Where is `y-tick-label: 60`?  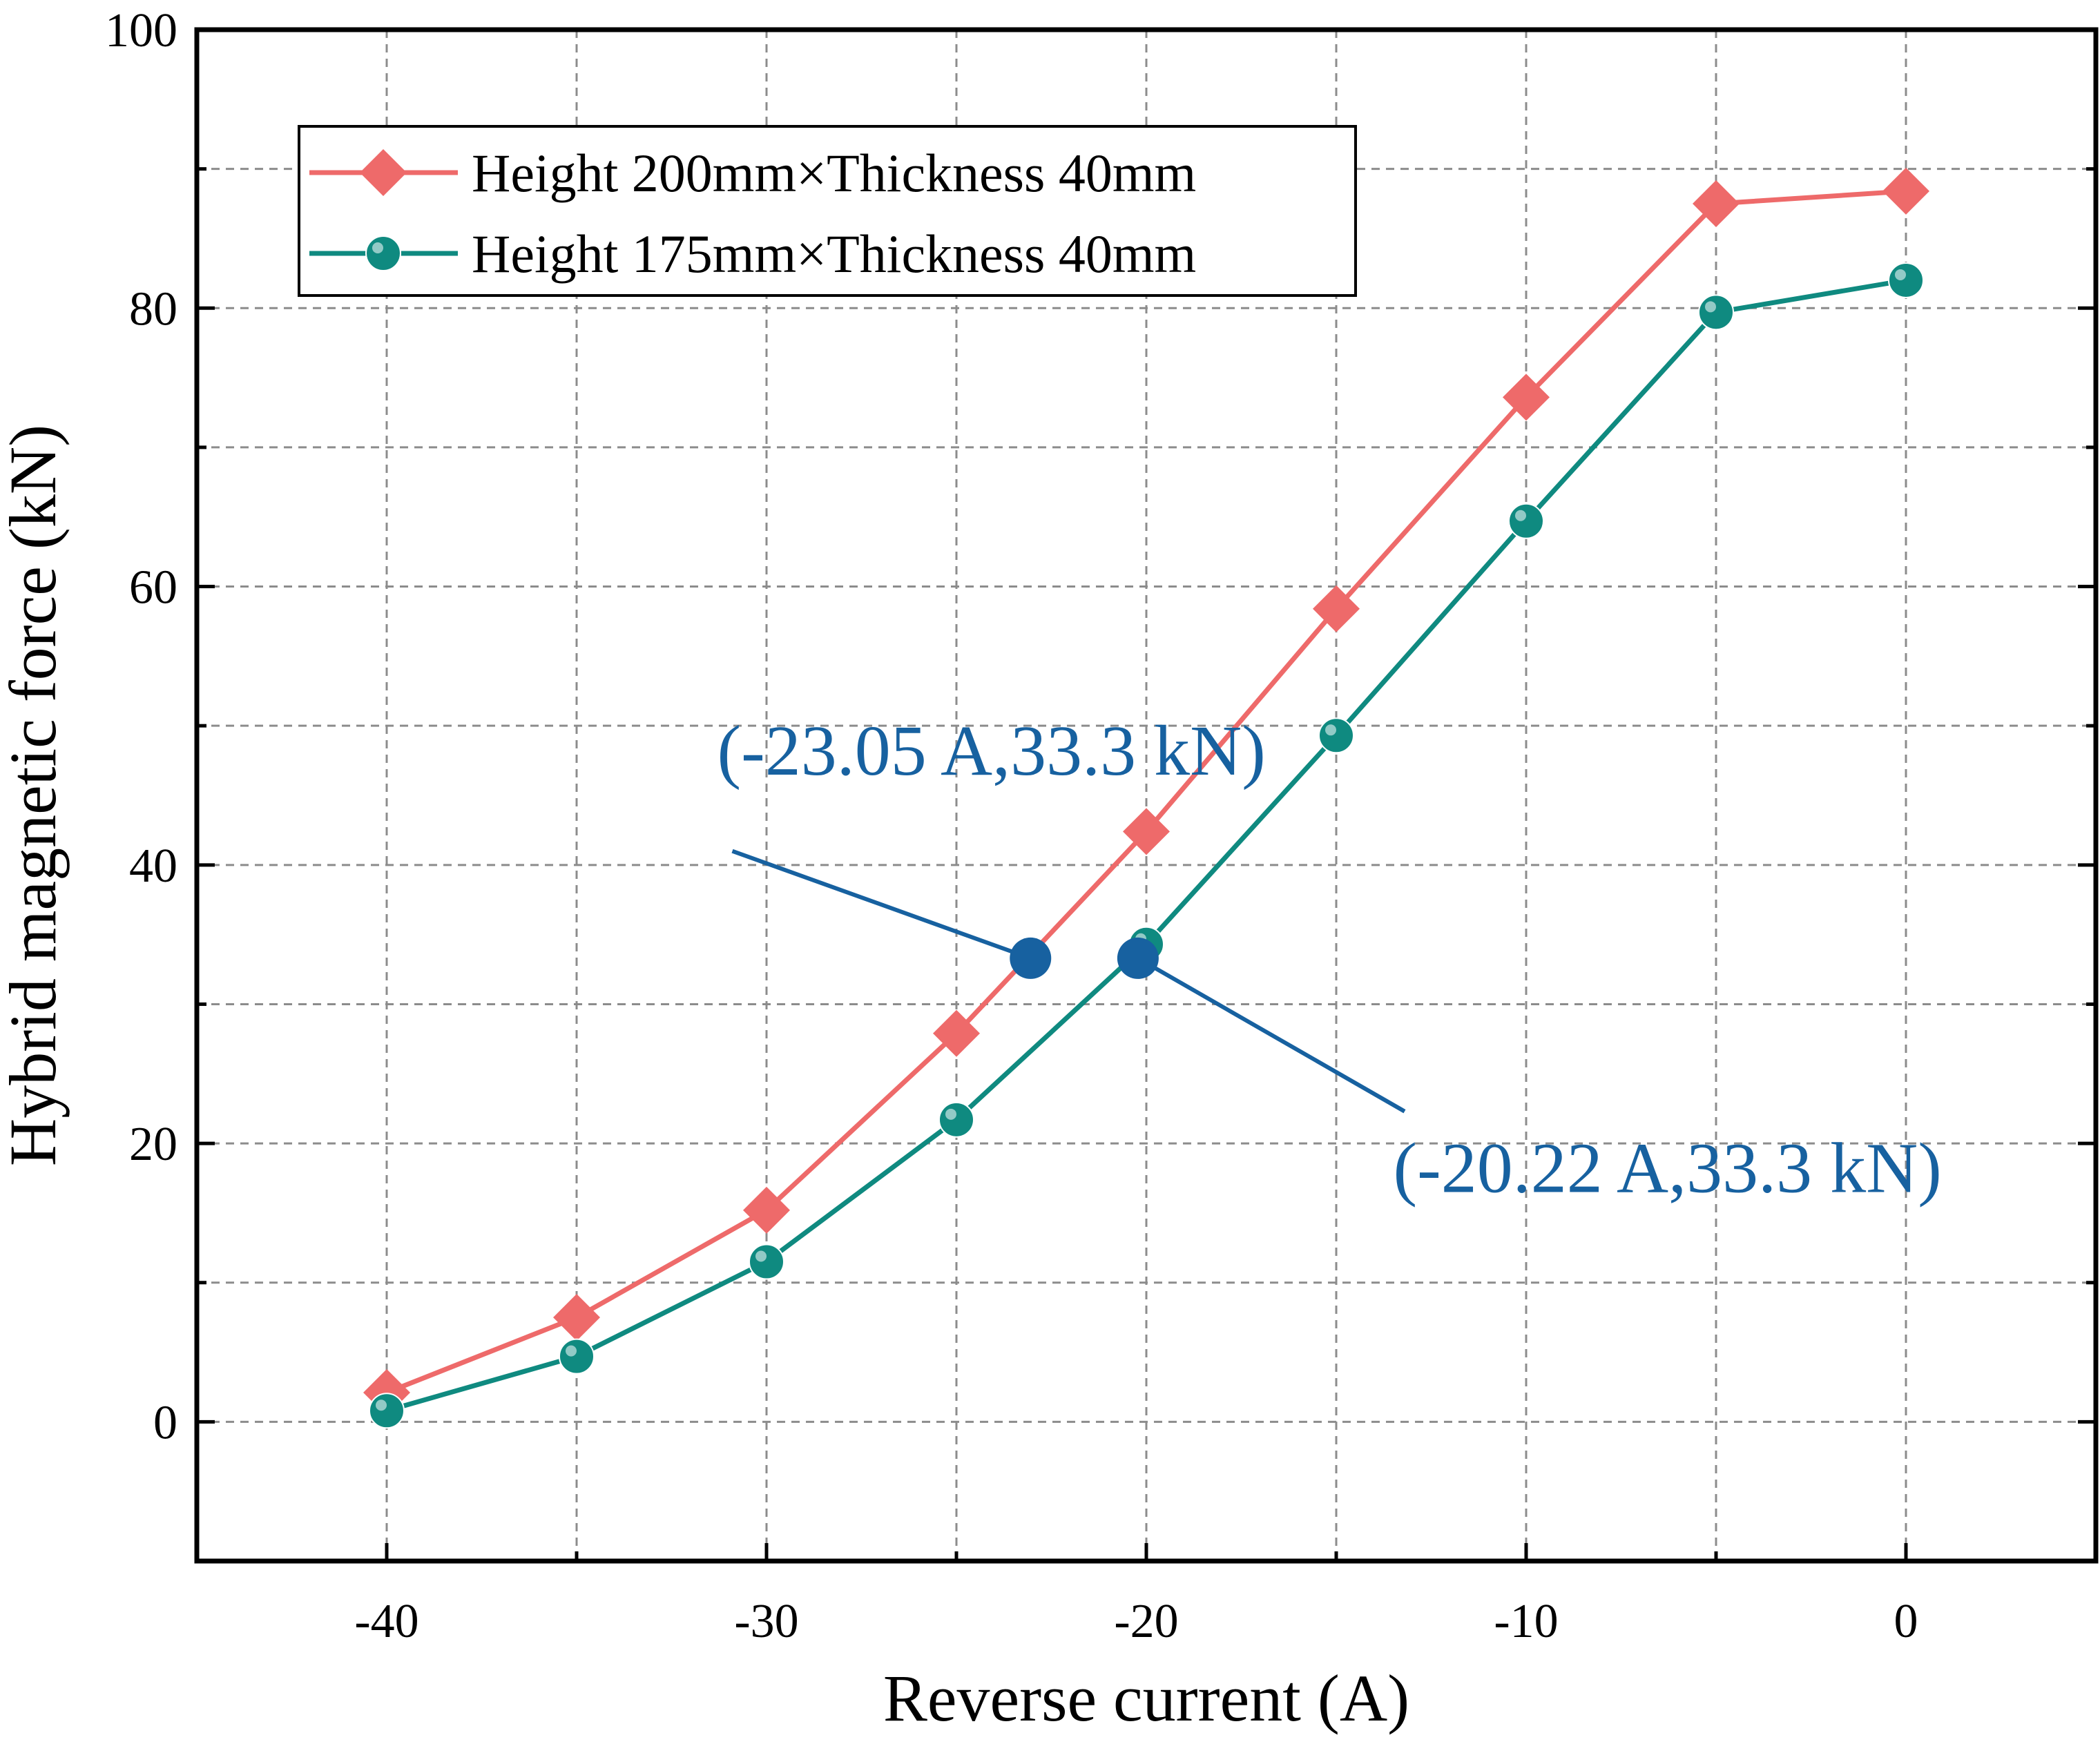 y-tick-label: 60 is located at coordinates (153, 587).